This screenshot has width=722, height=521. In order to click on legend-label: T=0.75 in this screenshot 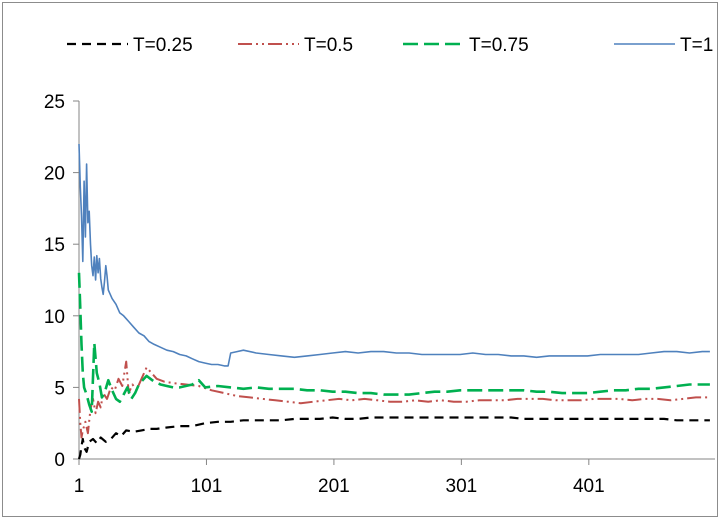, I will do `click(499, 45)`.